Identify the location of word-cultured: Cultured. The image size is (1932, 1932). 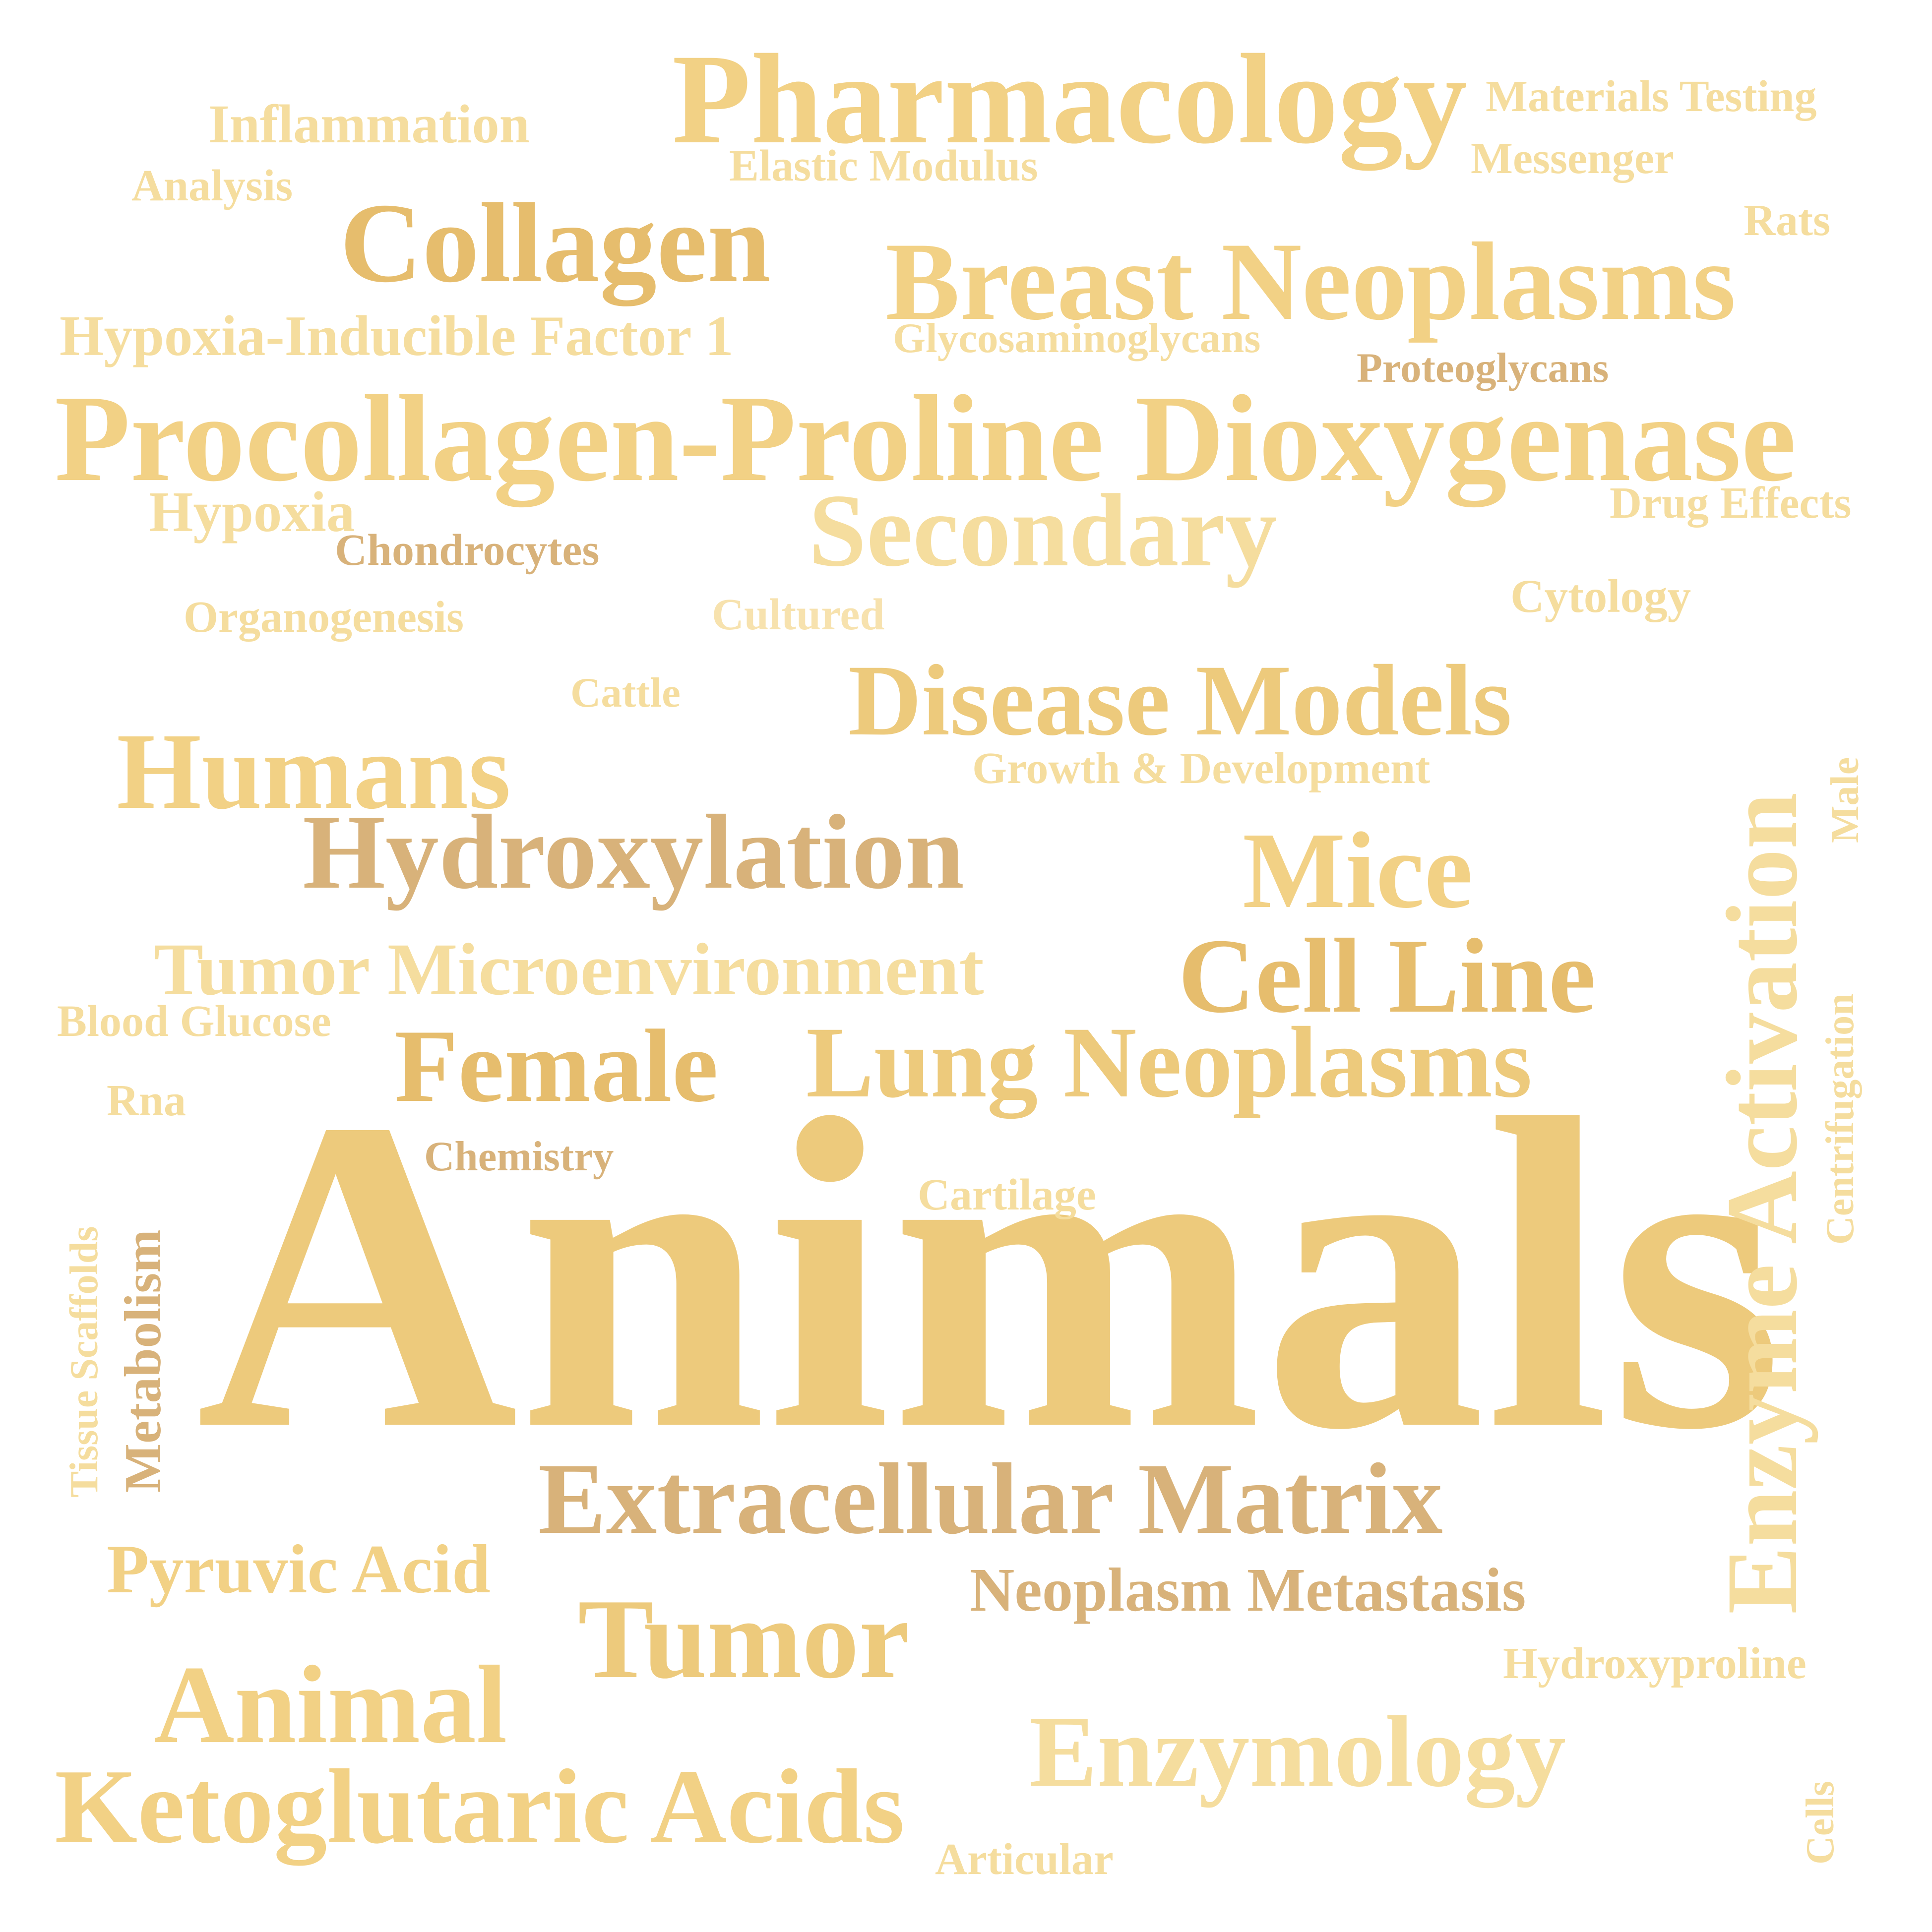
(798, 614).